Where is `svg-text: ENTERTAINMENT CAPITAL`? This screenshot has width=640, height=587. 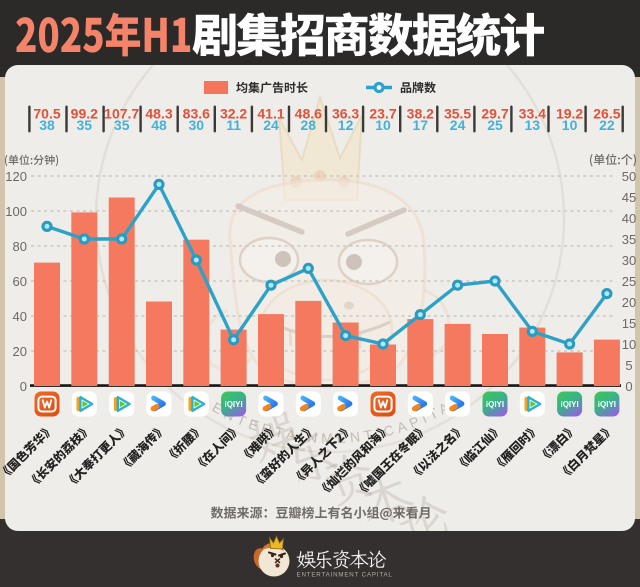 svg-text: ENTERTAINMENT CAPITAL is located at coordinates (345, 575).